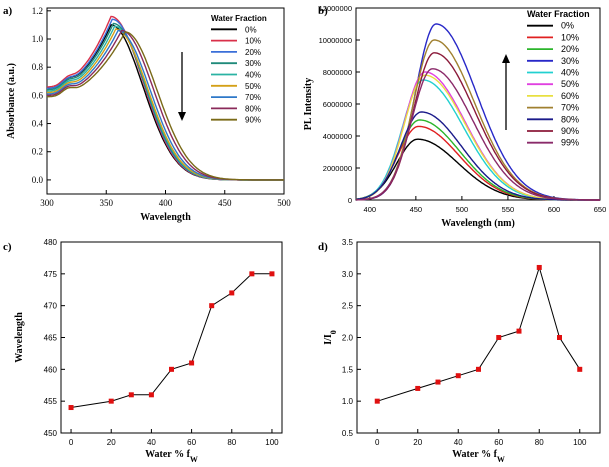 The image size is (609, 467). What do you see at coordinates (19, 337) in the screenshot?
I see `y-axis-label: Wavelength` at bounding box center [19, 337].